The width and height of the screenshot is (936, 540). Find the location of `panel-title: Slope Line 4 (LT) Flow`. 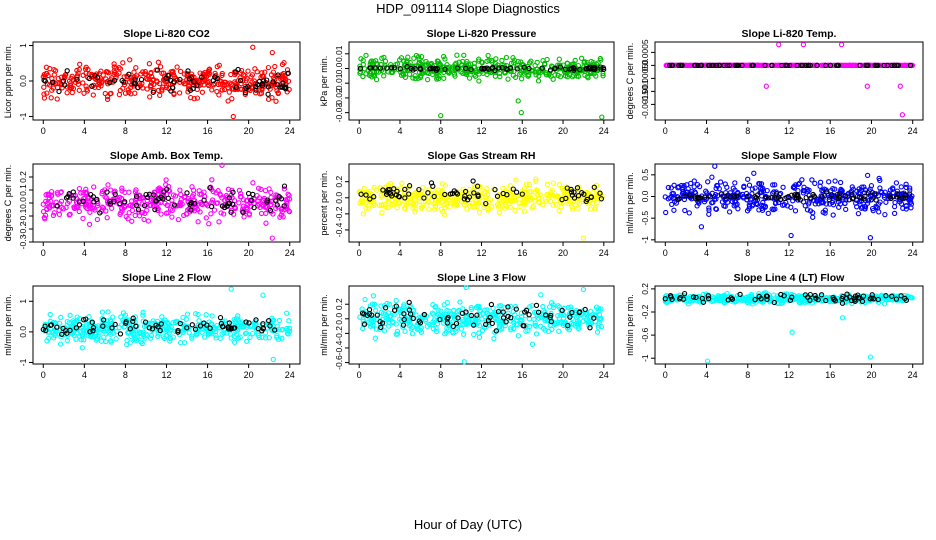

panel-title: Slope Line 4 (LT) Flow is located at coordinates (789, 278).